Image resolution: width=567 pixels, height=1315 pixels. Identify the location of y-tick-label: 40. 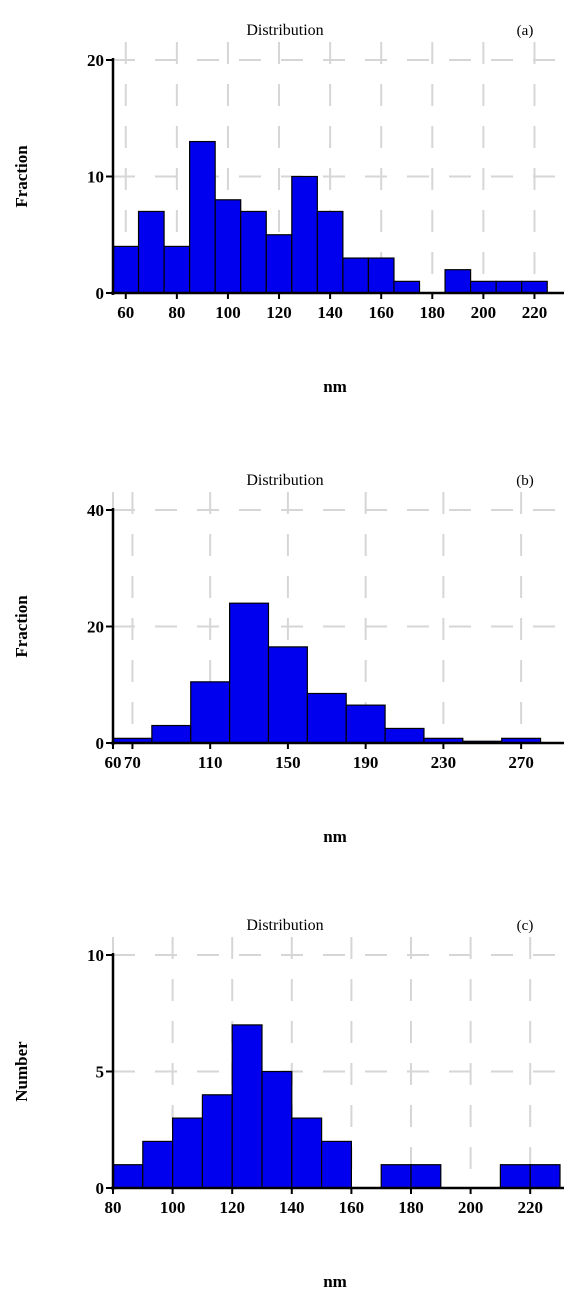
(95, 510).